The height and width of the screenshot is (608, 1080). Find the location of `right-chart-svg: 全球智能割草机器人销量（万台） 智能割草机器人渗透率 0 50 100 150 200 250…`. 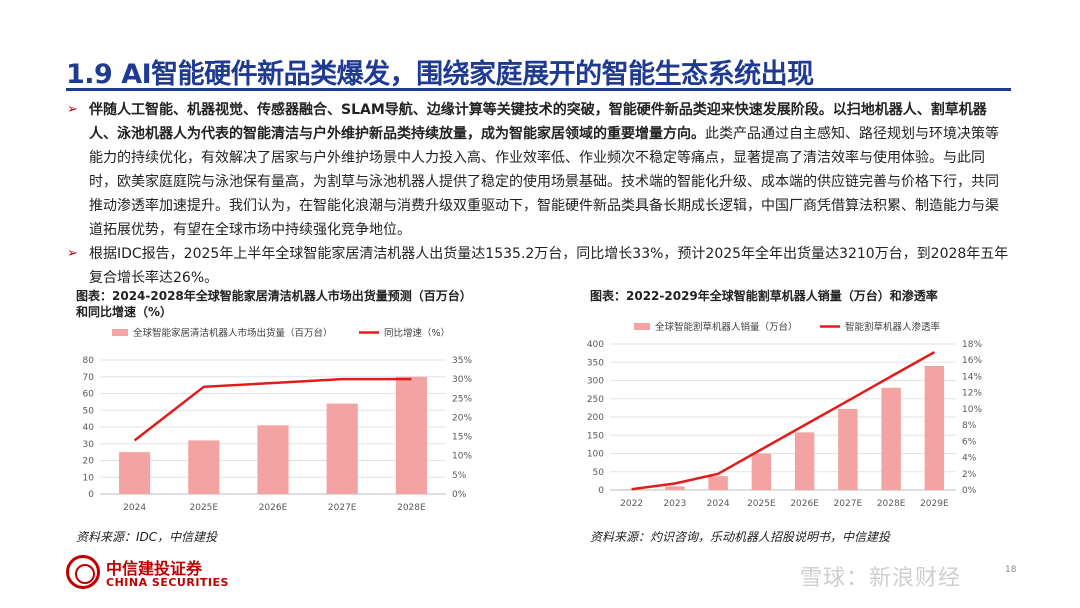

right-chart-svg: 全球智能割草机器人销量（万台） 智能割草机器人渗透率 0 50 100 150 200 250… is located at coordinates (785, 415).